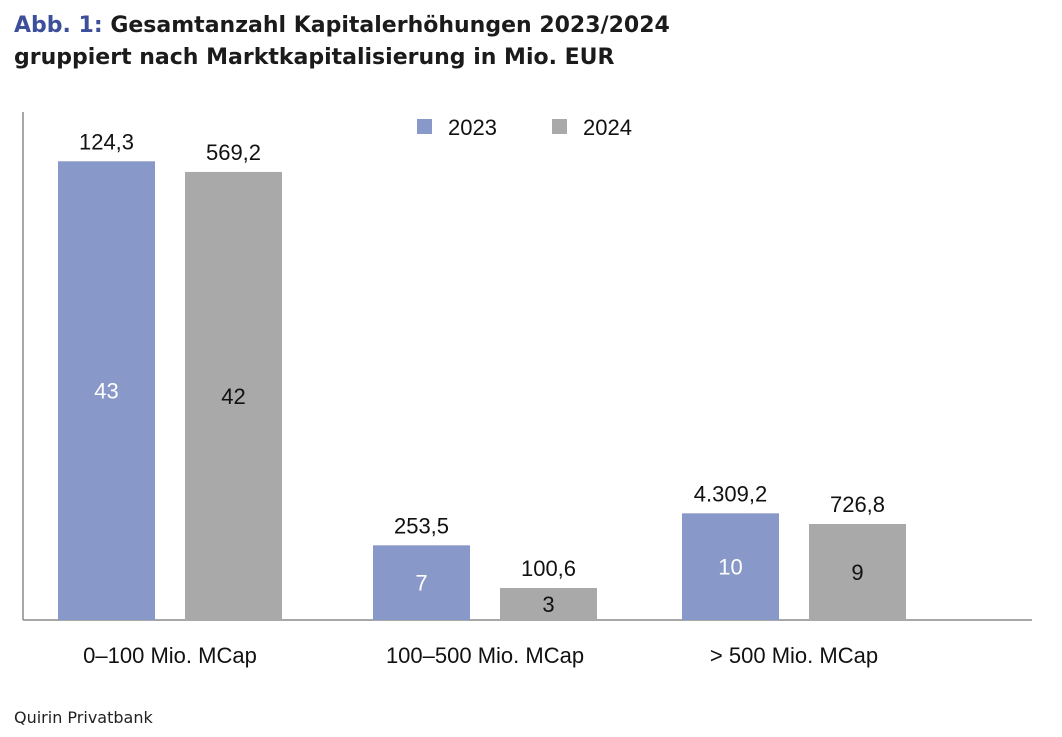  I want to click on title-text-1: Gesamtanzahl Kapitalerhöhungen 2023/2024, so click(390, 25).